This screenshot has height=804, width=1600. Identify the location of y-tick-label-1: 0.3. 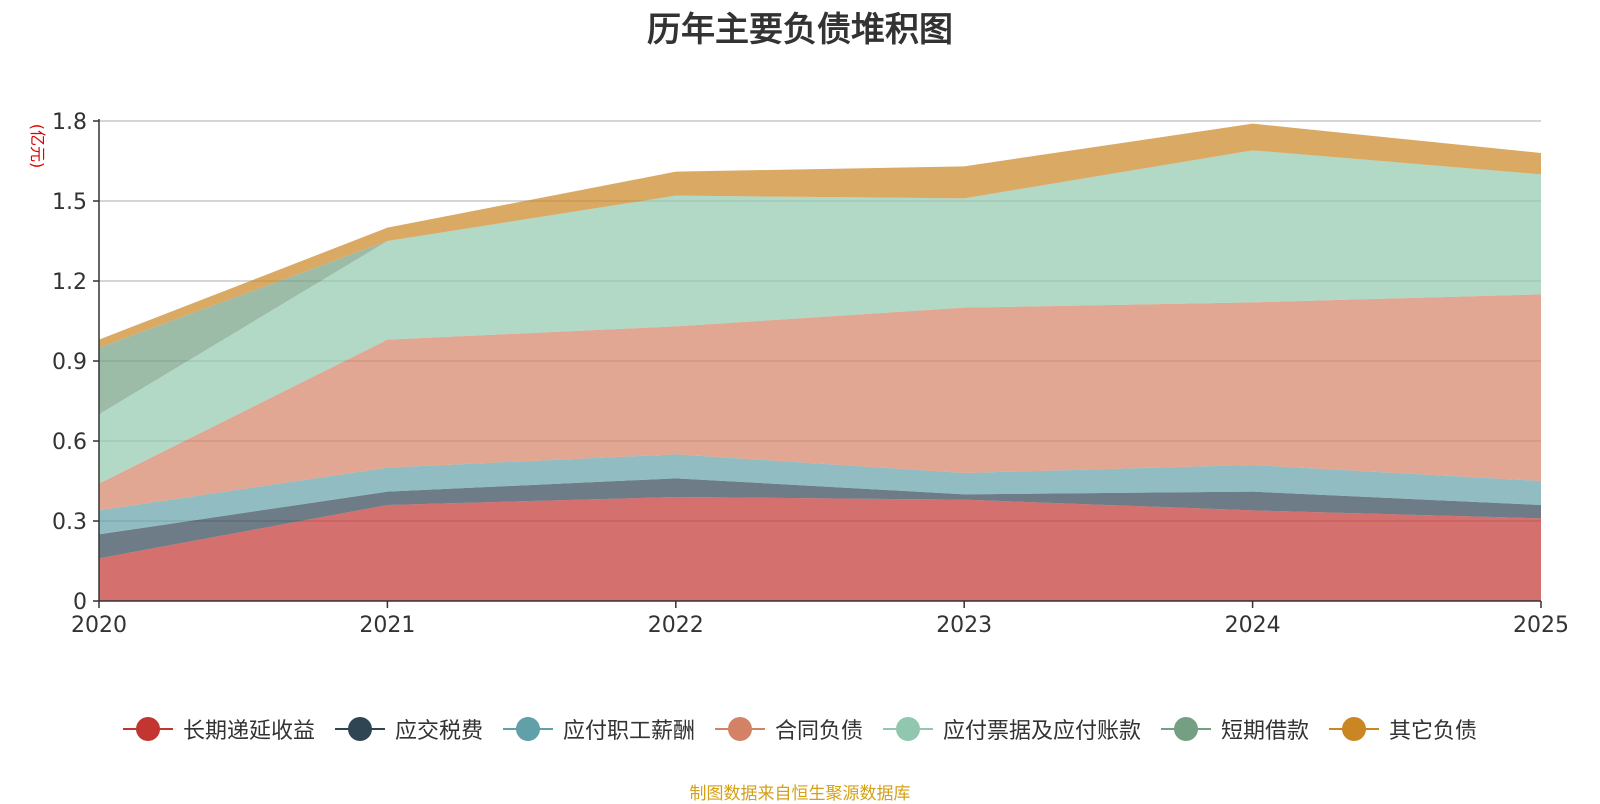
(69, 522).